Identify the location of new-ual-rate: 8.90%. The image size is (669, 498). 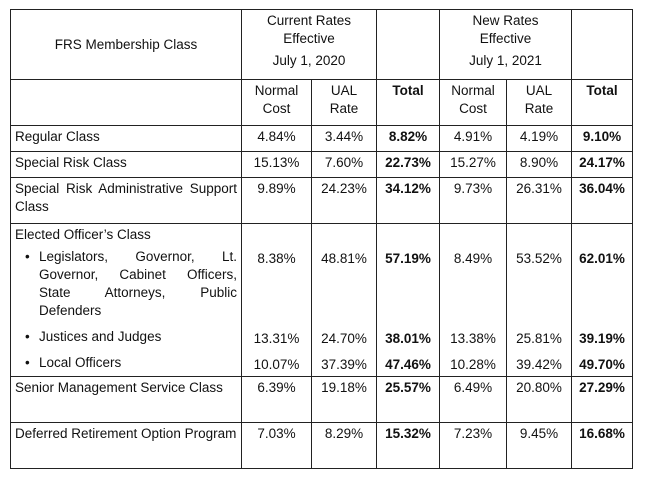
(539, 164).